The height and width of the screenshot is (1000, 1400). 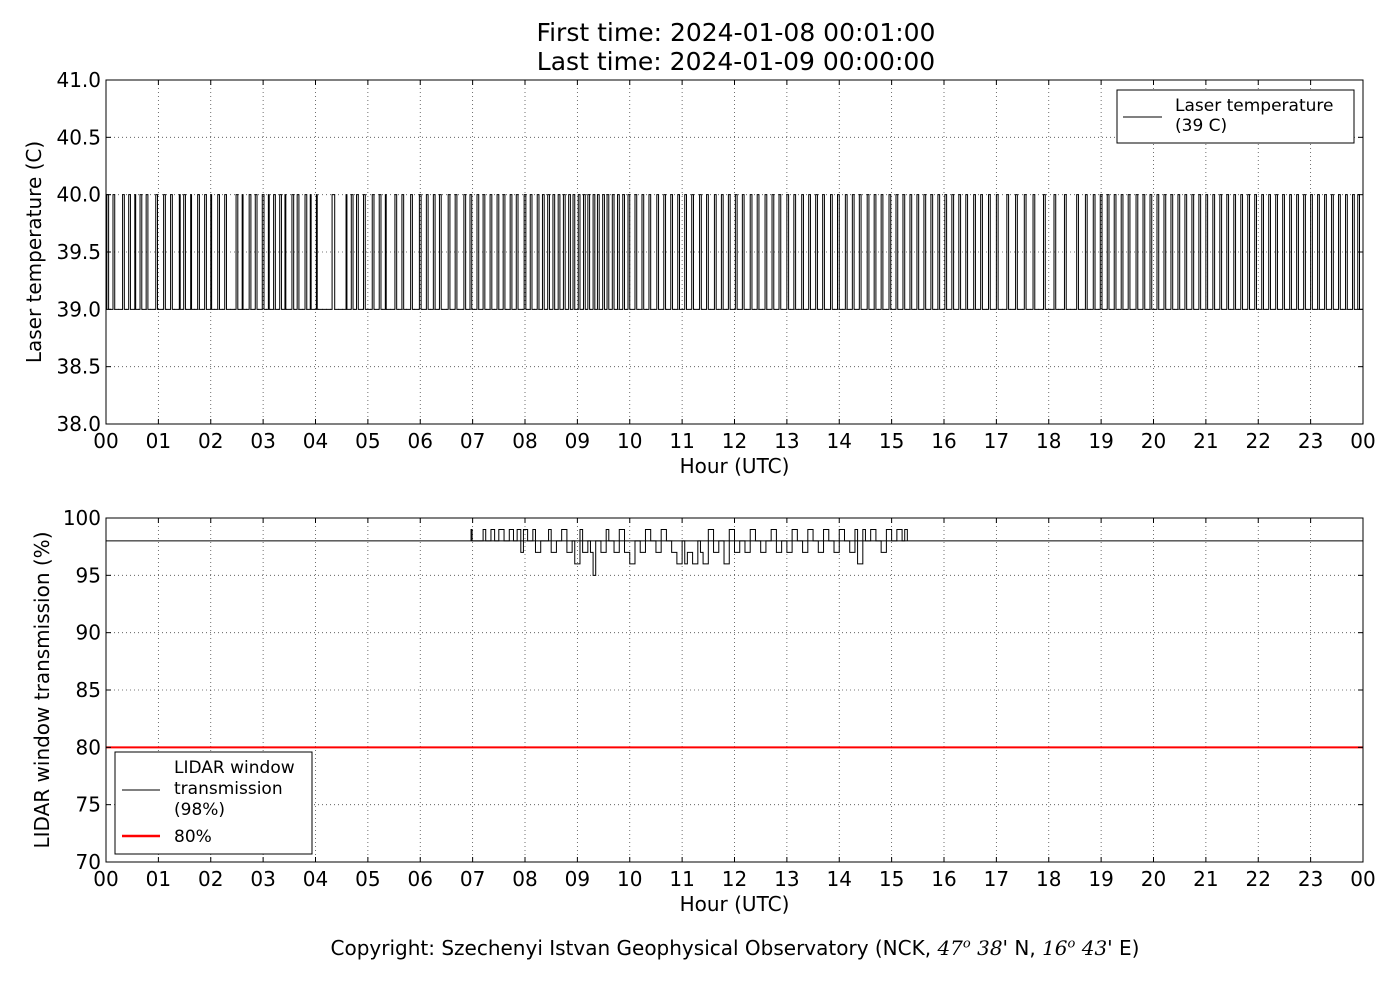 What do you see at coordinates (1201, 126) in the screenshot?
I see `legend-label: (39 C)` at bounding box center [1201, 126].